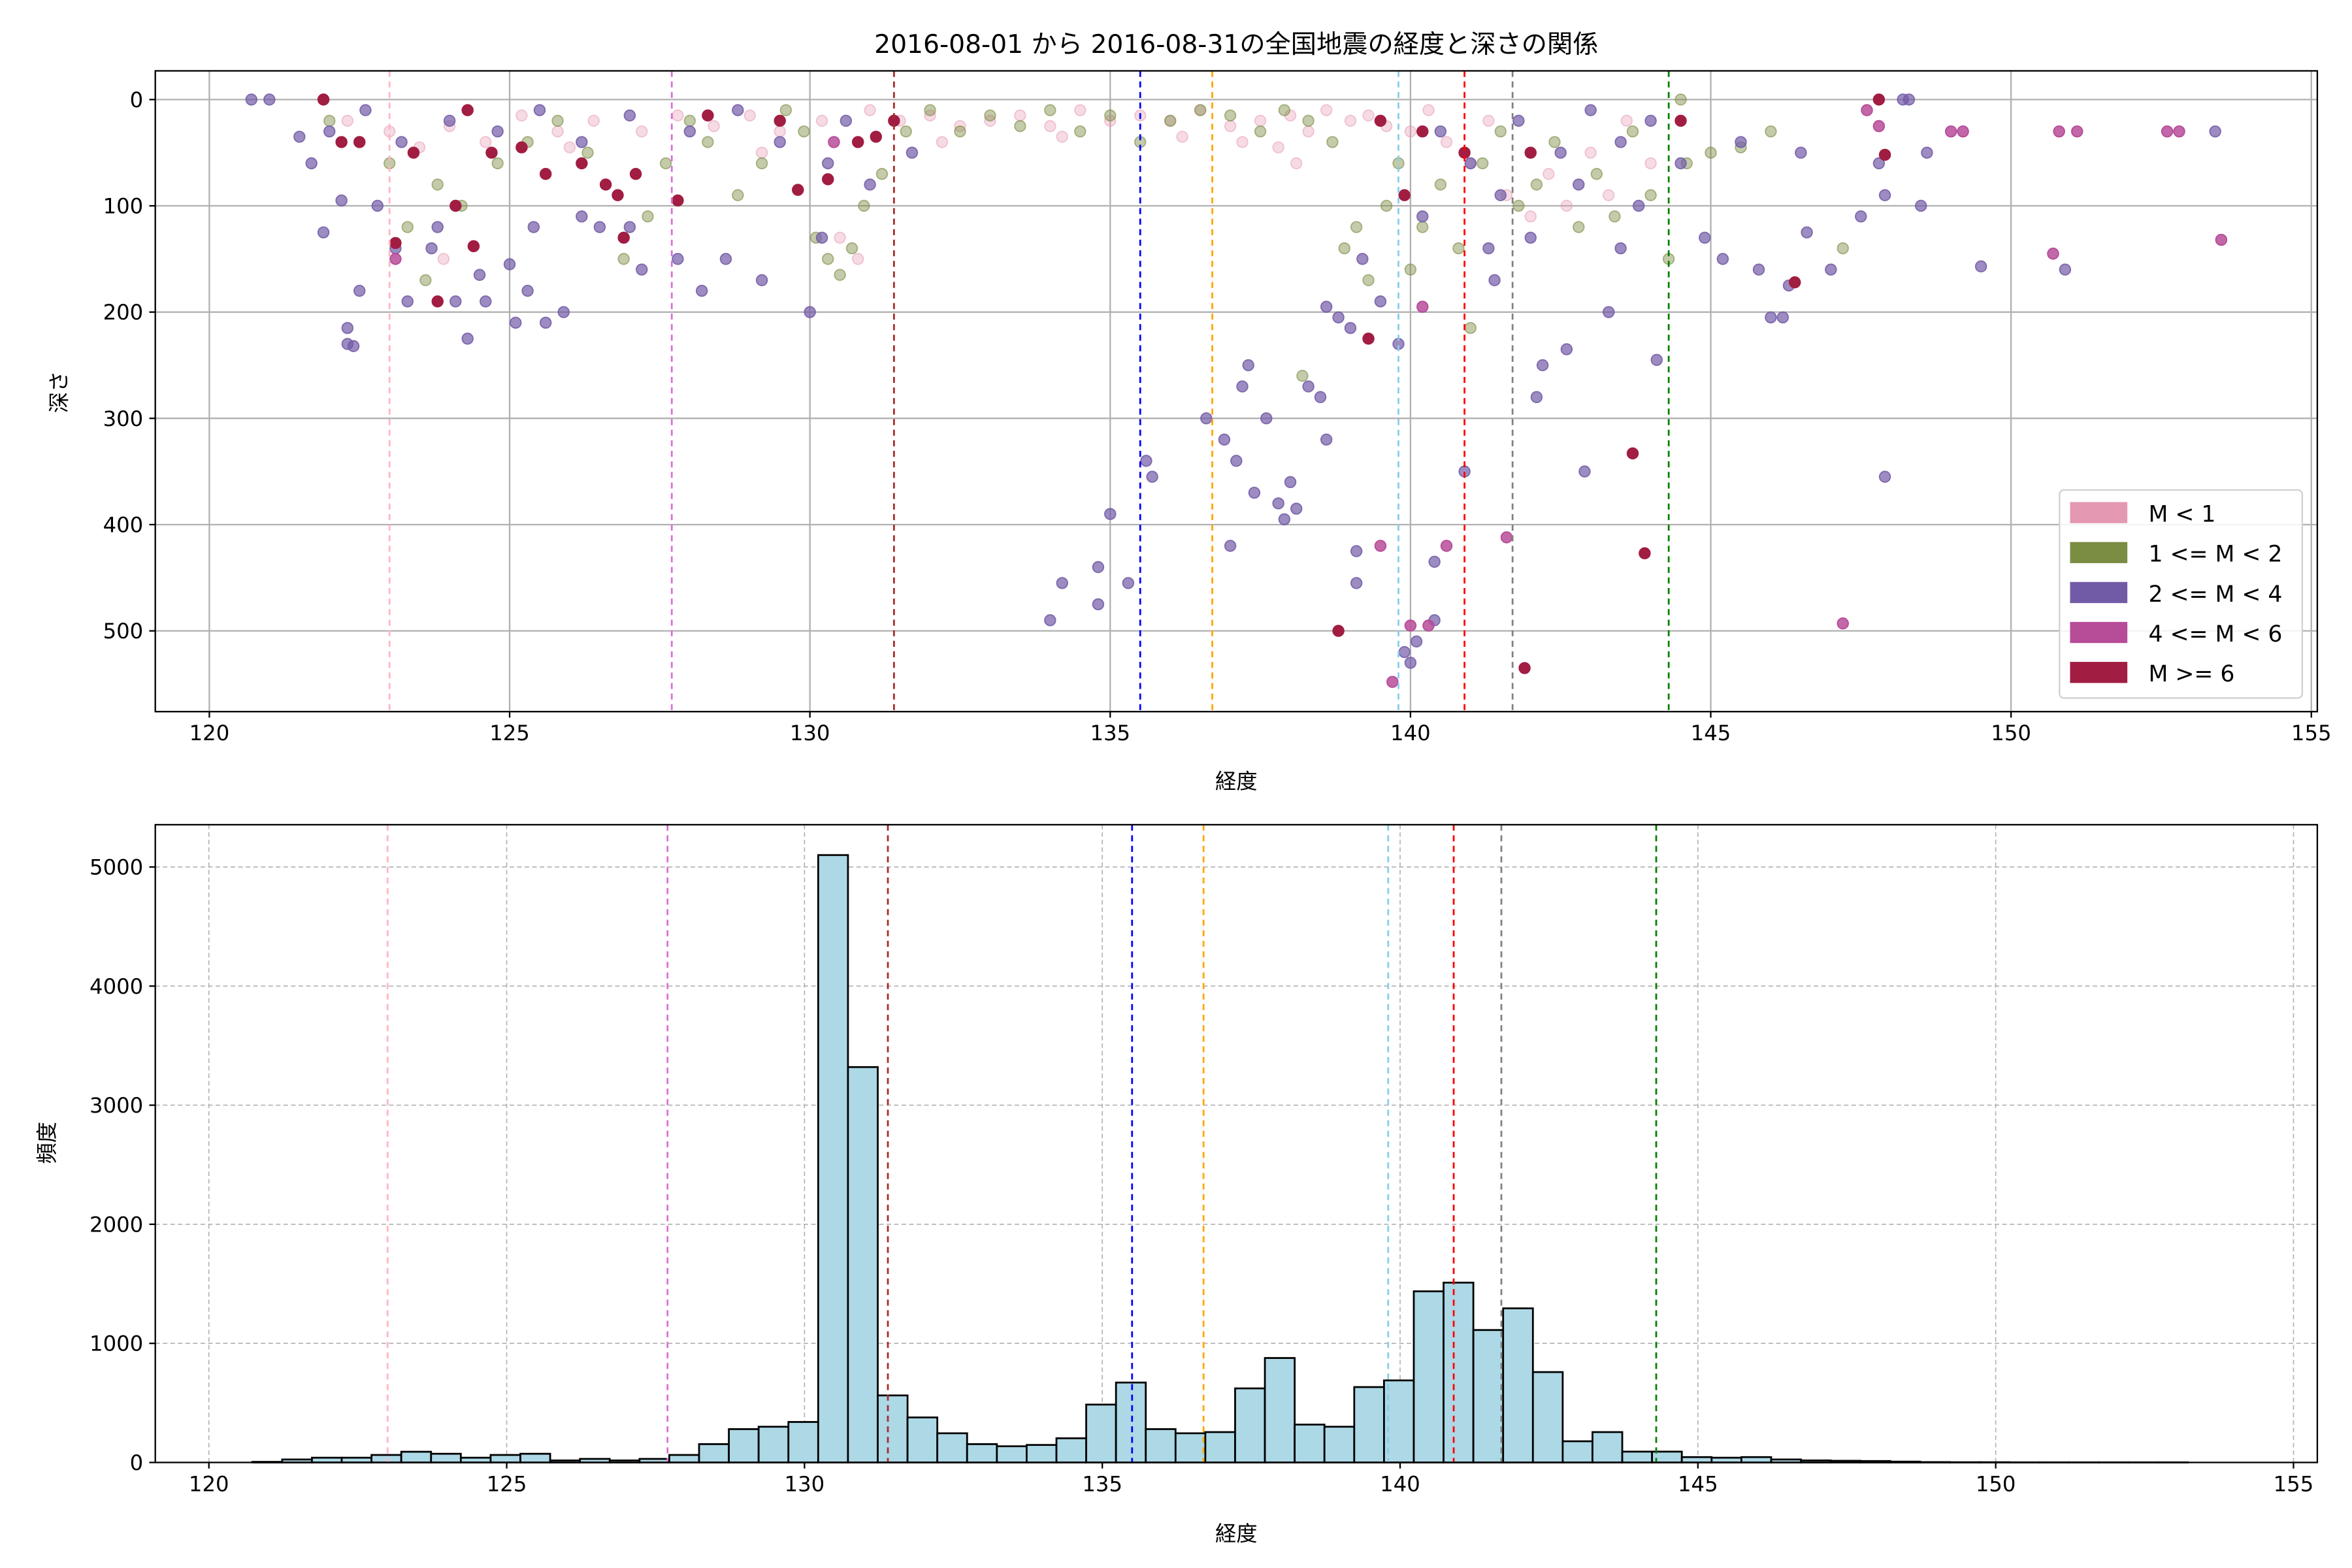 The image size is (2352, 1568). What do you see at coordinates (116, 1224) in the screenshot?
I see `y-tick-label: 2000` at bounding box center [116, 1224].